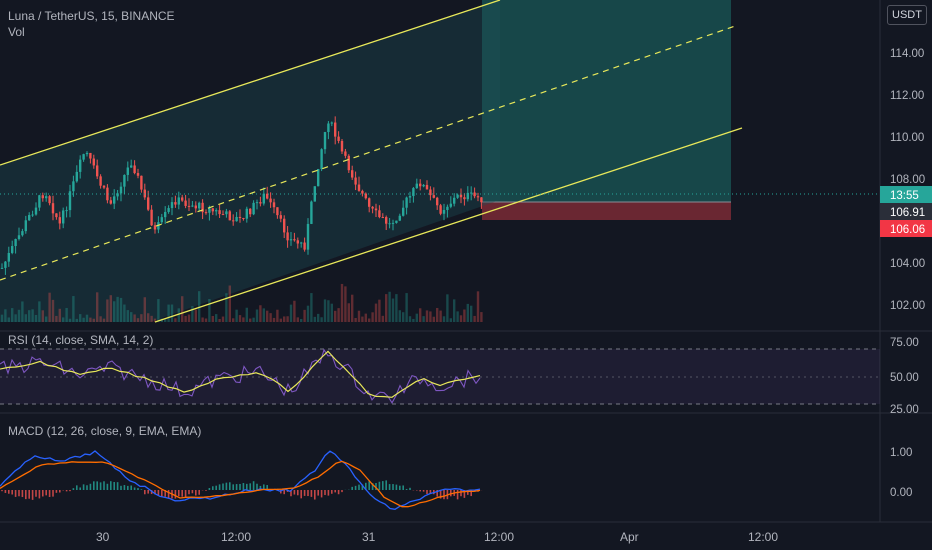  Describe the element at coordinates (763, 537) in the screenshot. I see `time-tick: 12:00` at that location.